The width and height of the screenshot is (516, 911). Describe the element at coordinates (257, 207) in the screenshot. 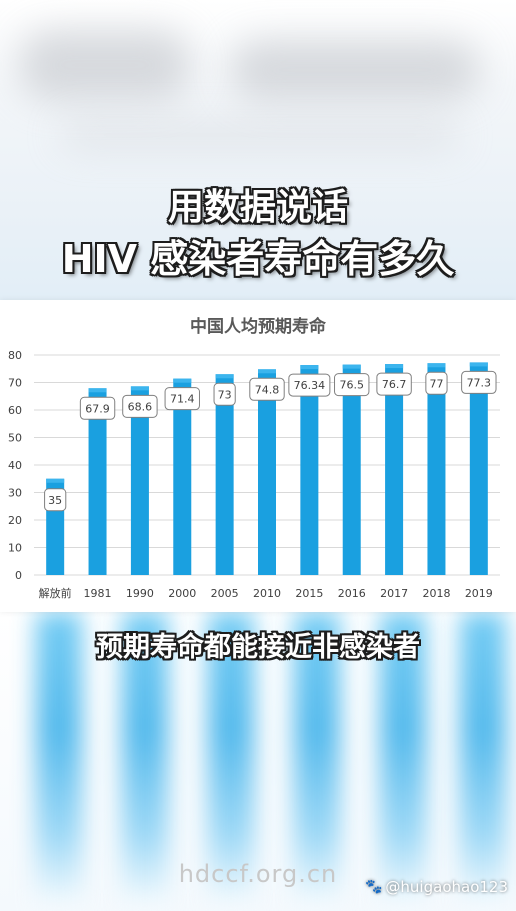

I see `overlay-title-line1: 用数据说话` at that location.